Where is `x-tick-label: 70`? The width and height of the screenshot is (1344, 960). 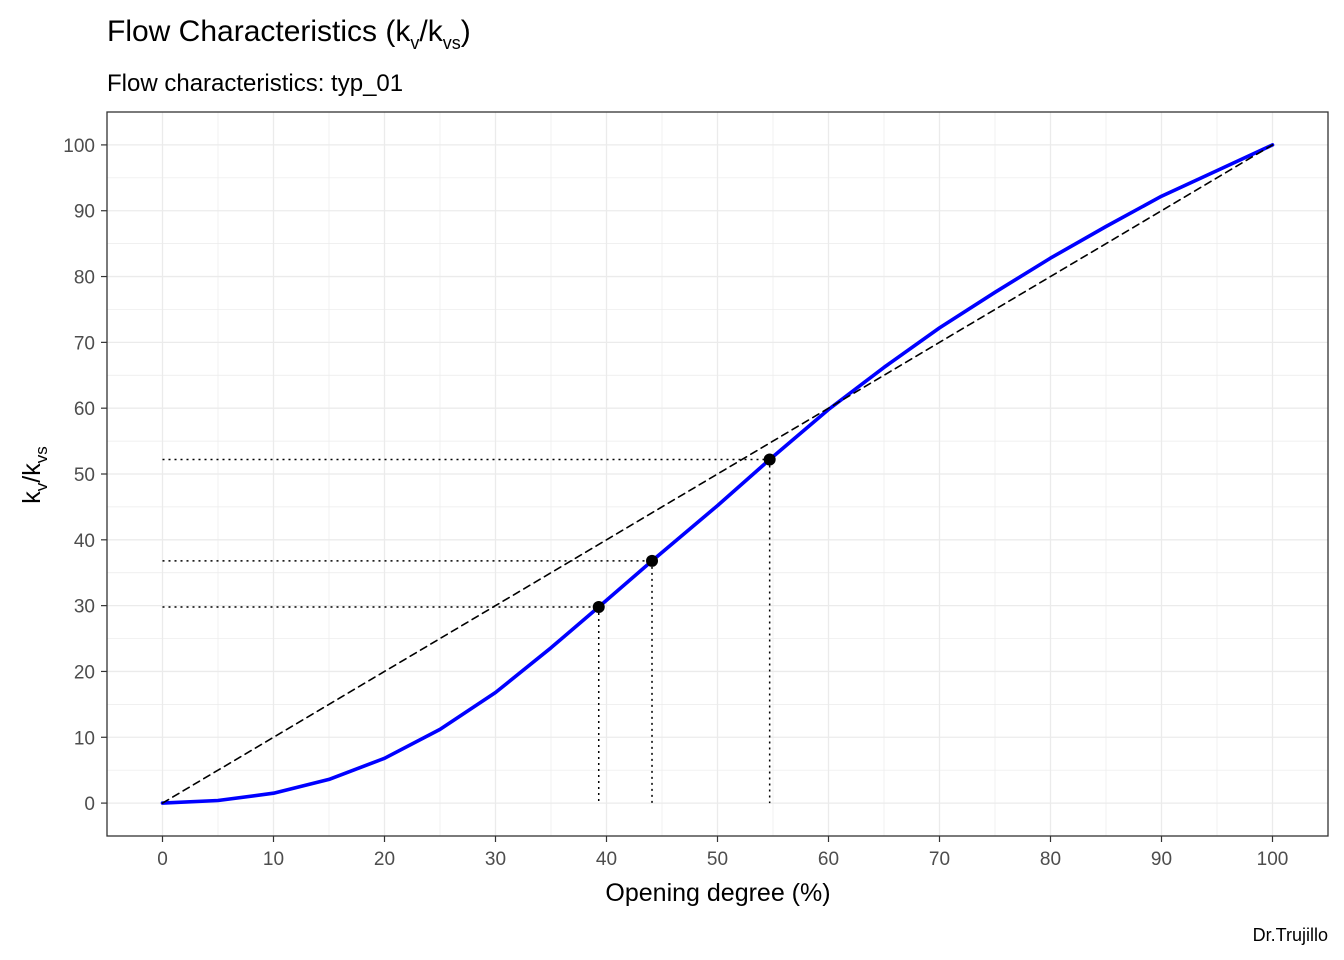
x-tick-label: 70 is located at coordinates (939, 859).